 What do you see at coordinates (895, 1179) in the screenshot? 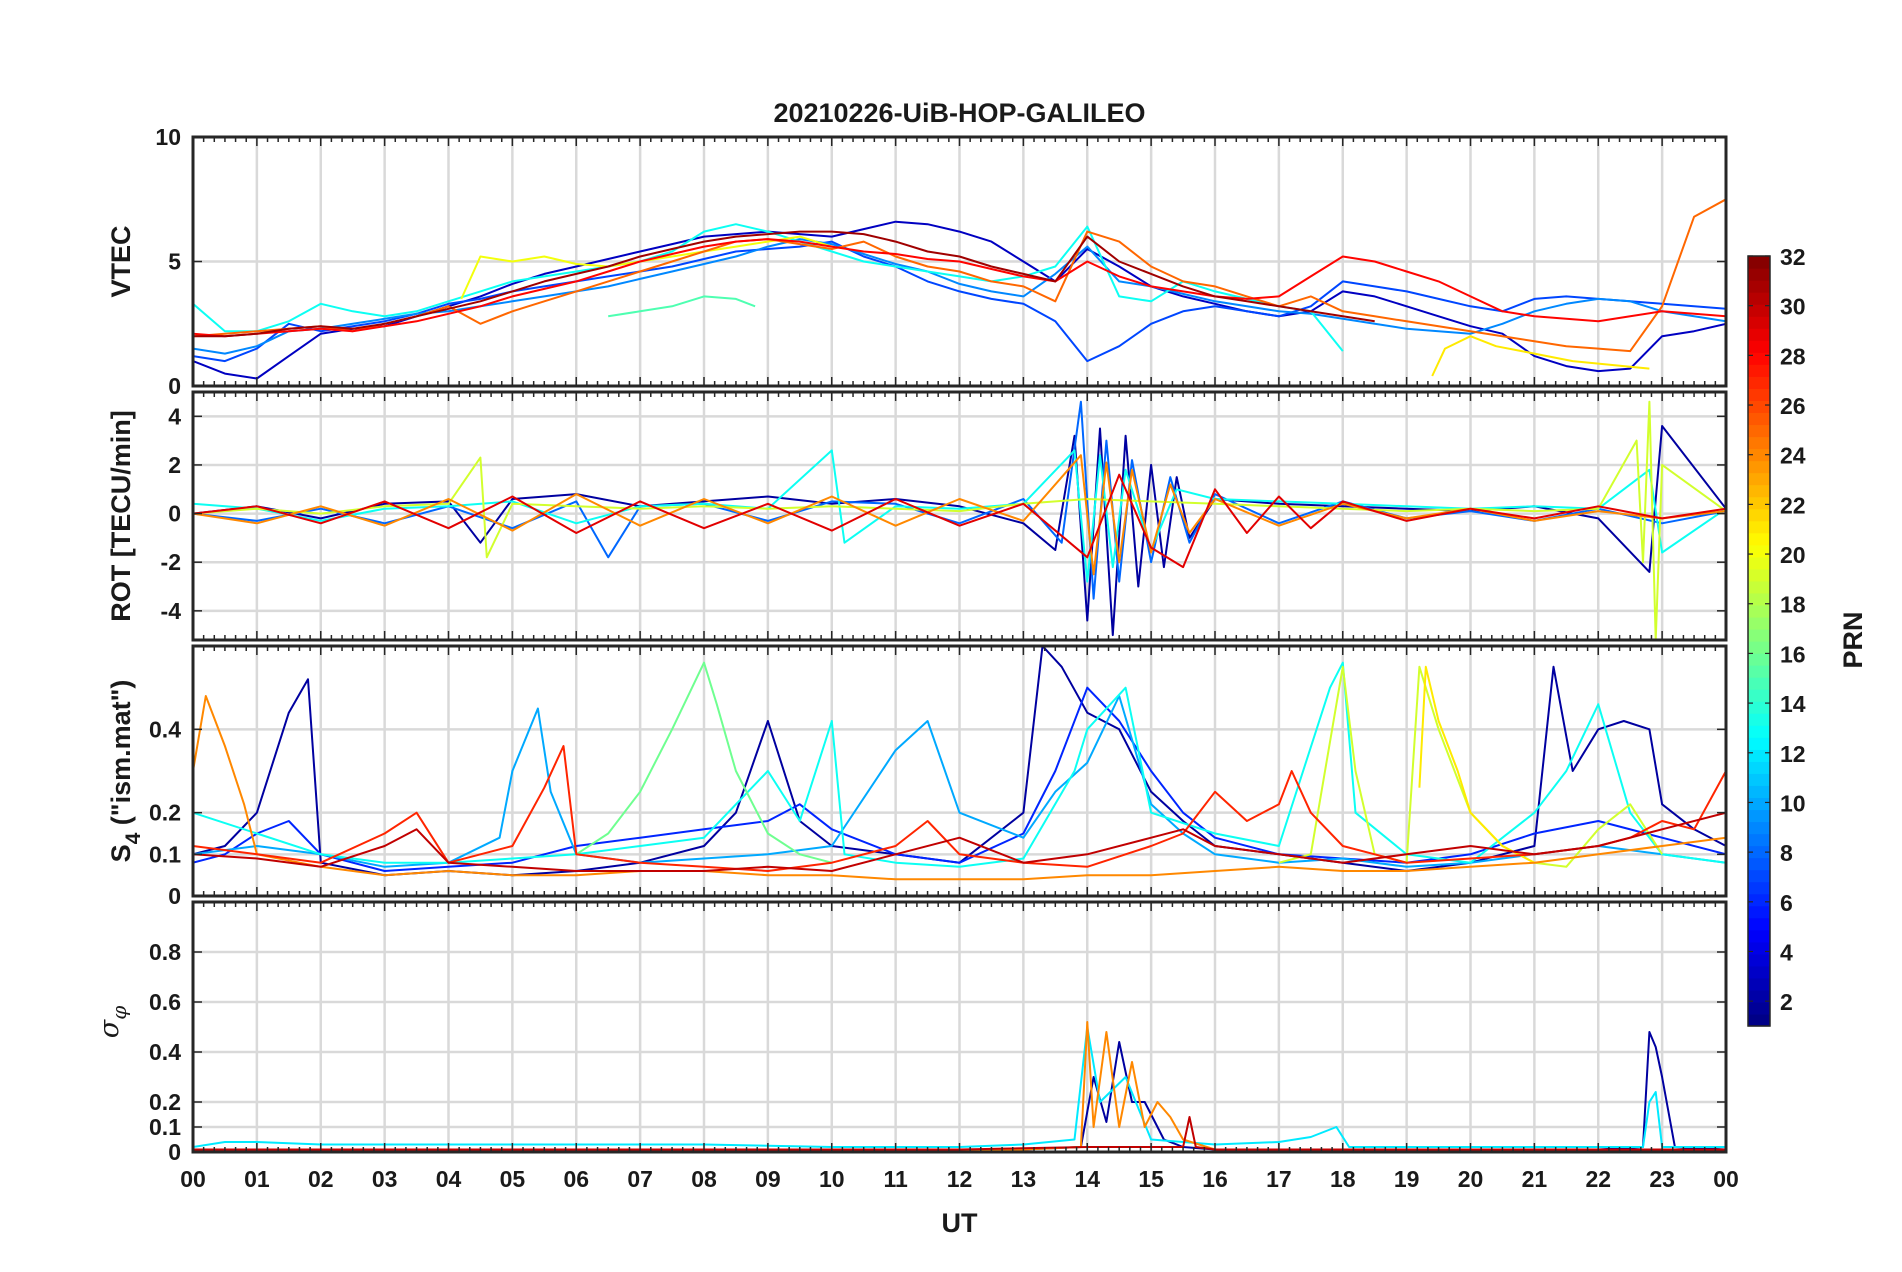
I see `x-tick-label: 11` at bounding box center [895, 1179].